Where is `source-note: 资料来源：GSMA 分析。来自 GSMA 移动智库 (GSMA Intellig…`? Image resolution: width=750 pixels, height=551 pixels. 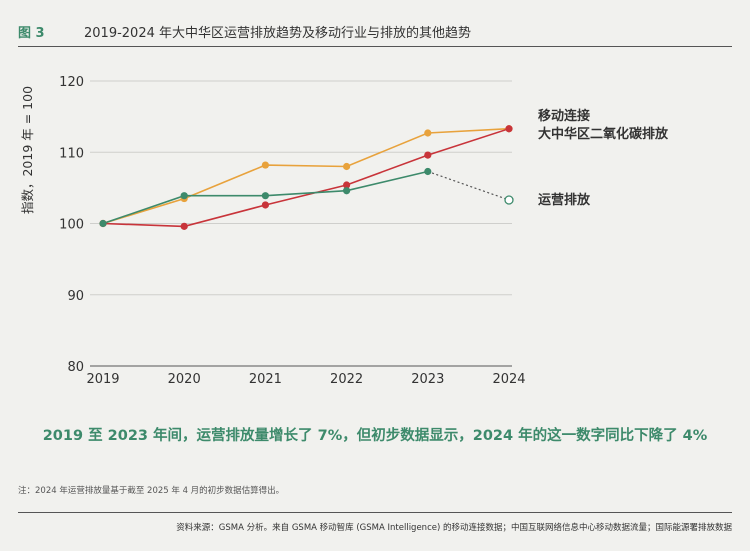 source-note: 资料来源：GSMA 分析。来自 GSMA 移动智库 (GSMA Intellig… is located at coordinates (454, 528).